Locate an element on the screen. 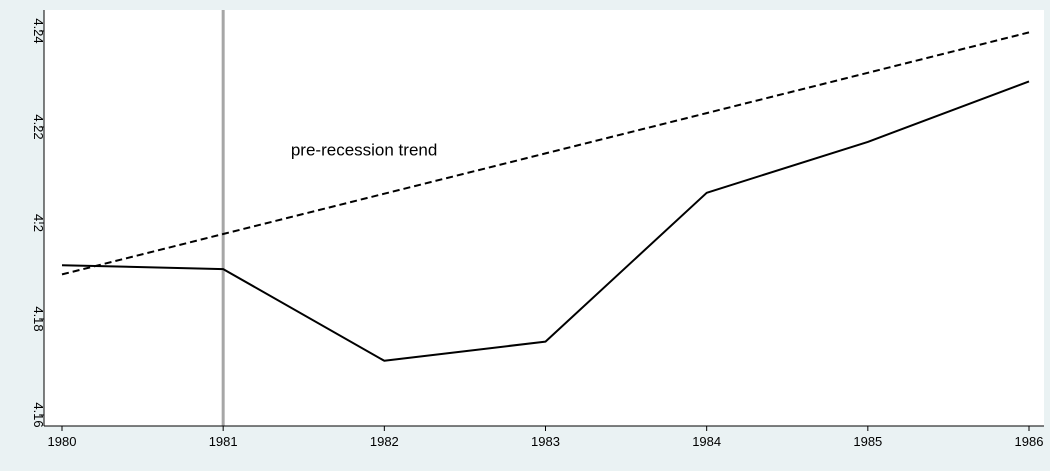  x-tick-label: 1982 is located at coordinates (384, 441).